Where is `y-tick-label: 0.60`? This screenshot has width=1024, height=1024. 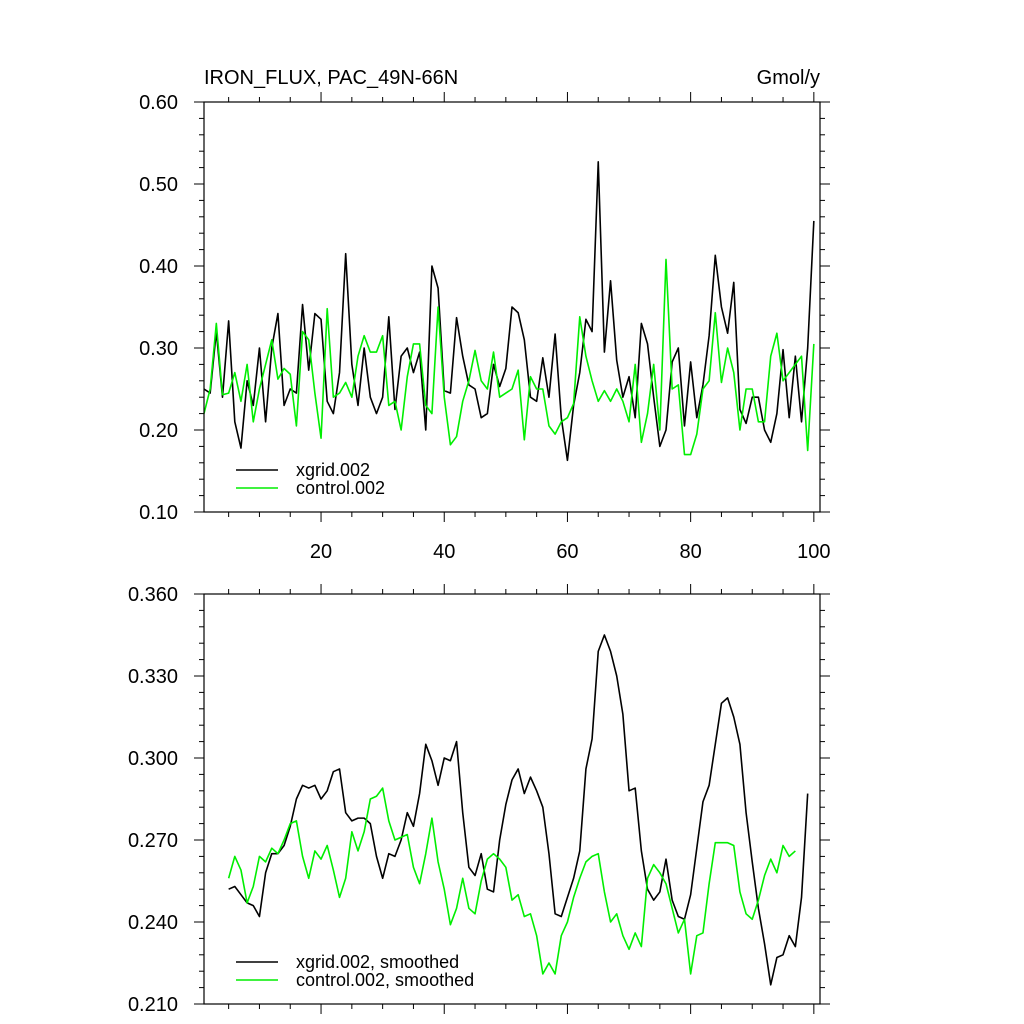
y-tick-label: 0.60 is located at coordinates (158, 103).